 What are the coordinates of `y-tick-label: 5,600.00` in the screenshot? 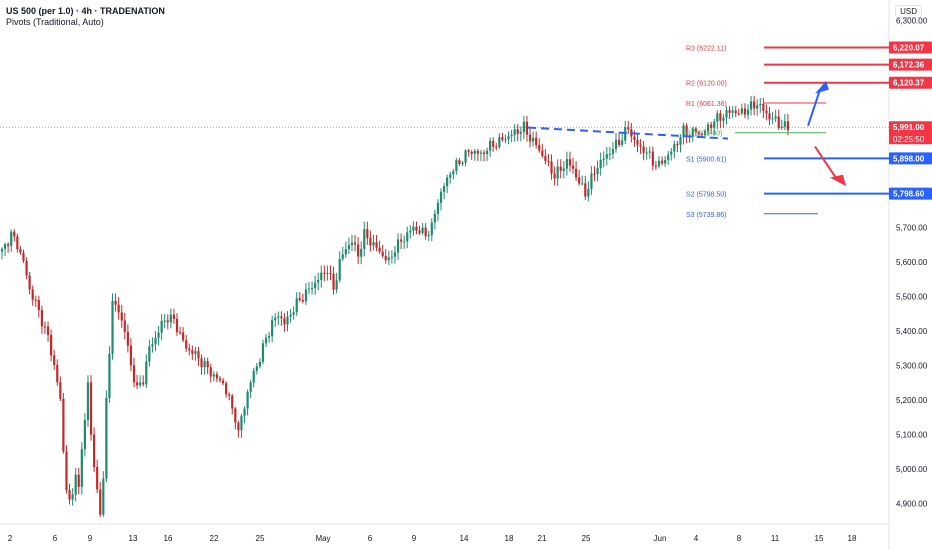 It's located at (912, 262).